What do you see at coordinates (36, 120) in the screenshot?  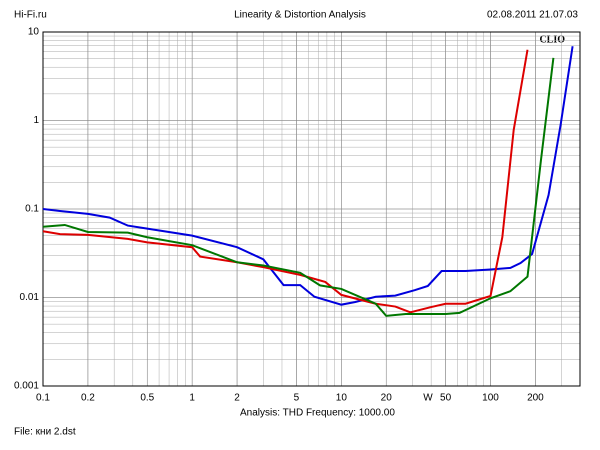 I see `y-tick-label: 1` at bounding box center [36, 120].